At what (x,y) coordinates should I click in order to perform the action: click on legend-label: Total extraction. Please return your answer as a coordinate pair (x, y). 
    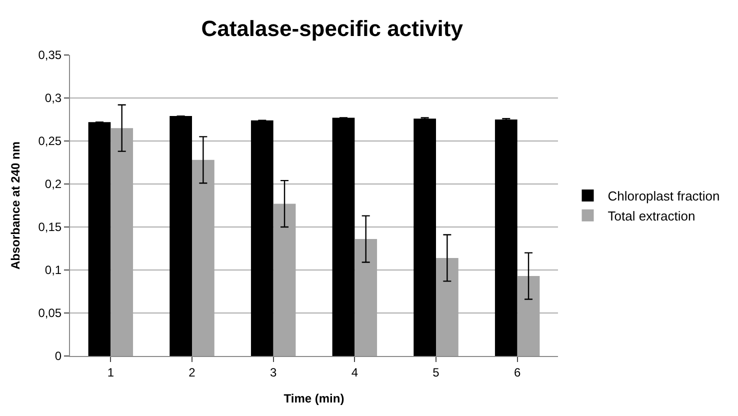
    Looking at the image, I should click on (652, 216).